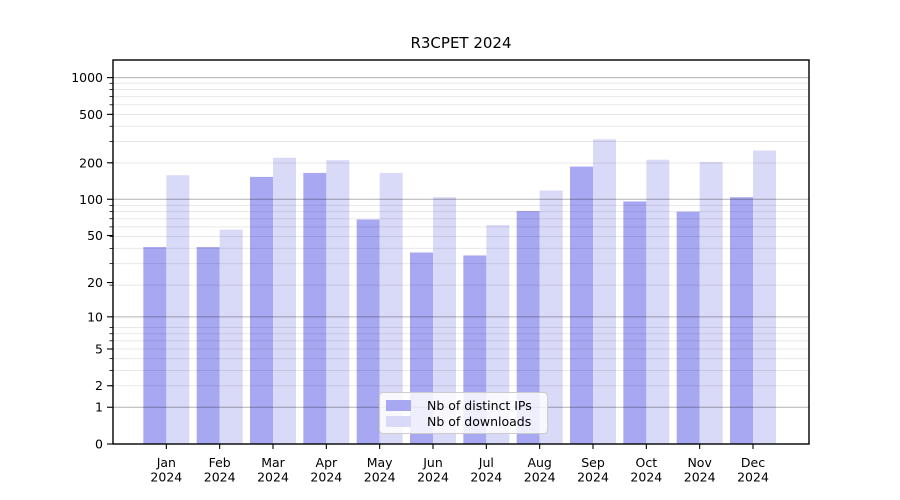  What do you see at coordinates (486, 470) in the screenshot?
I see `x-tick-label: Jul 2024` at bounding box center [486, 470].